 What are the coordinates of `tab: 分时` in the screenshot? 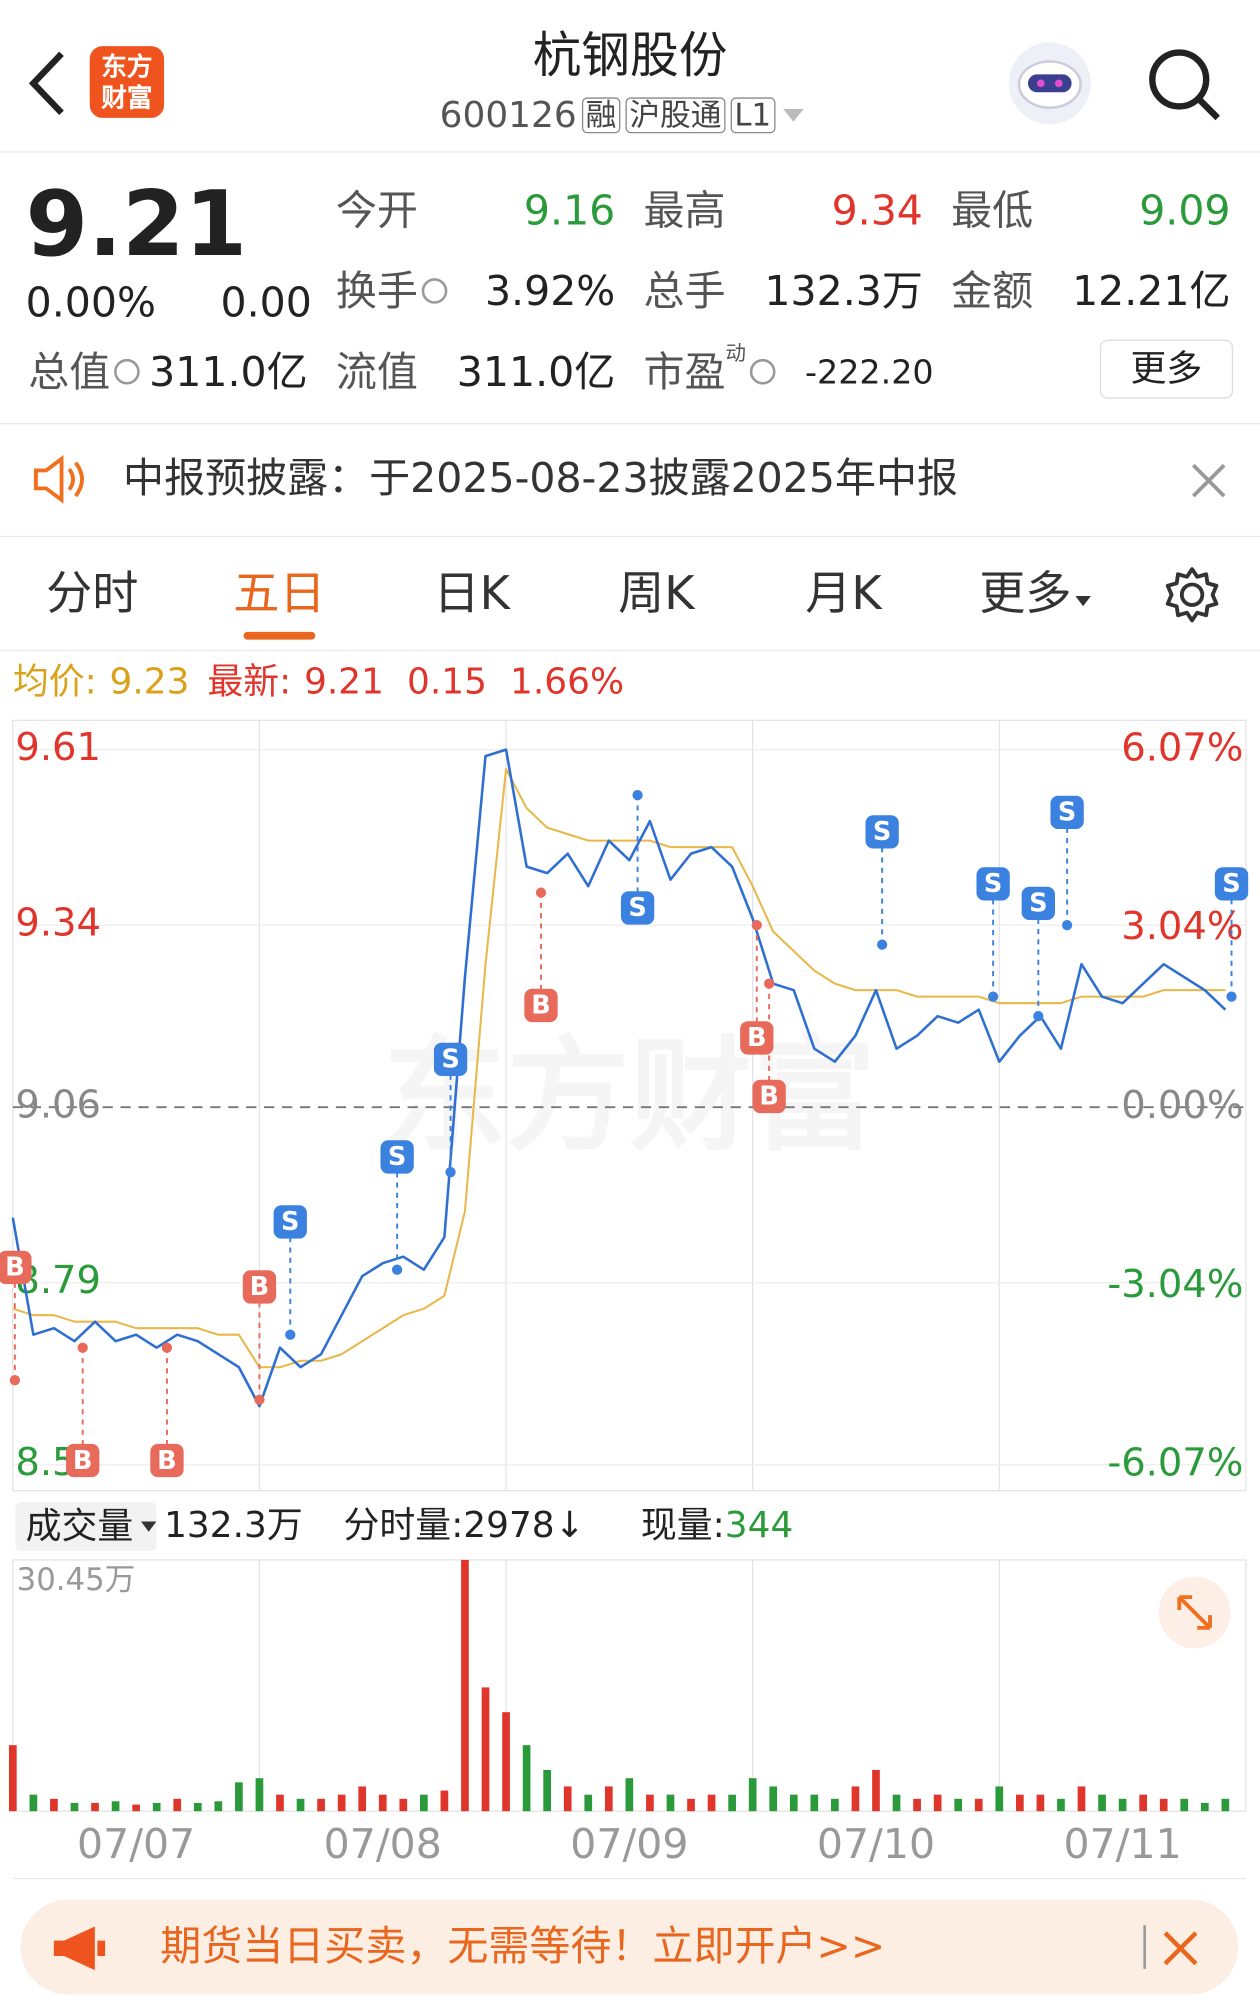 It's located at (92, 594).